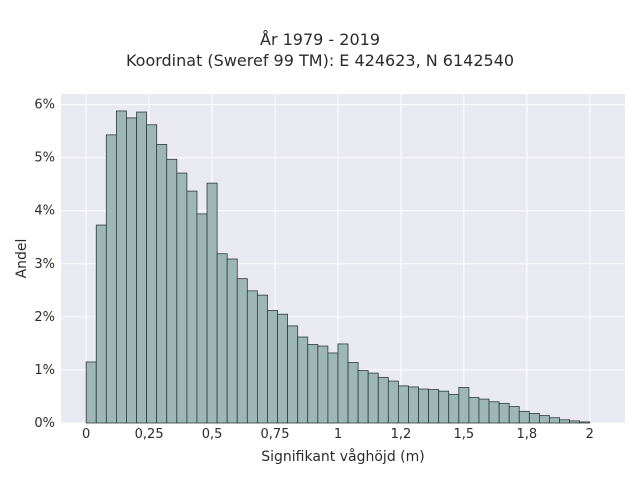 The height and width of the screenshot is (480, 640). I want to click on y-tick-label: 2%, so click(44, 317).